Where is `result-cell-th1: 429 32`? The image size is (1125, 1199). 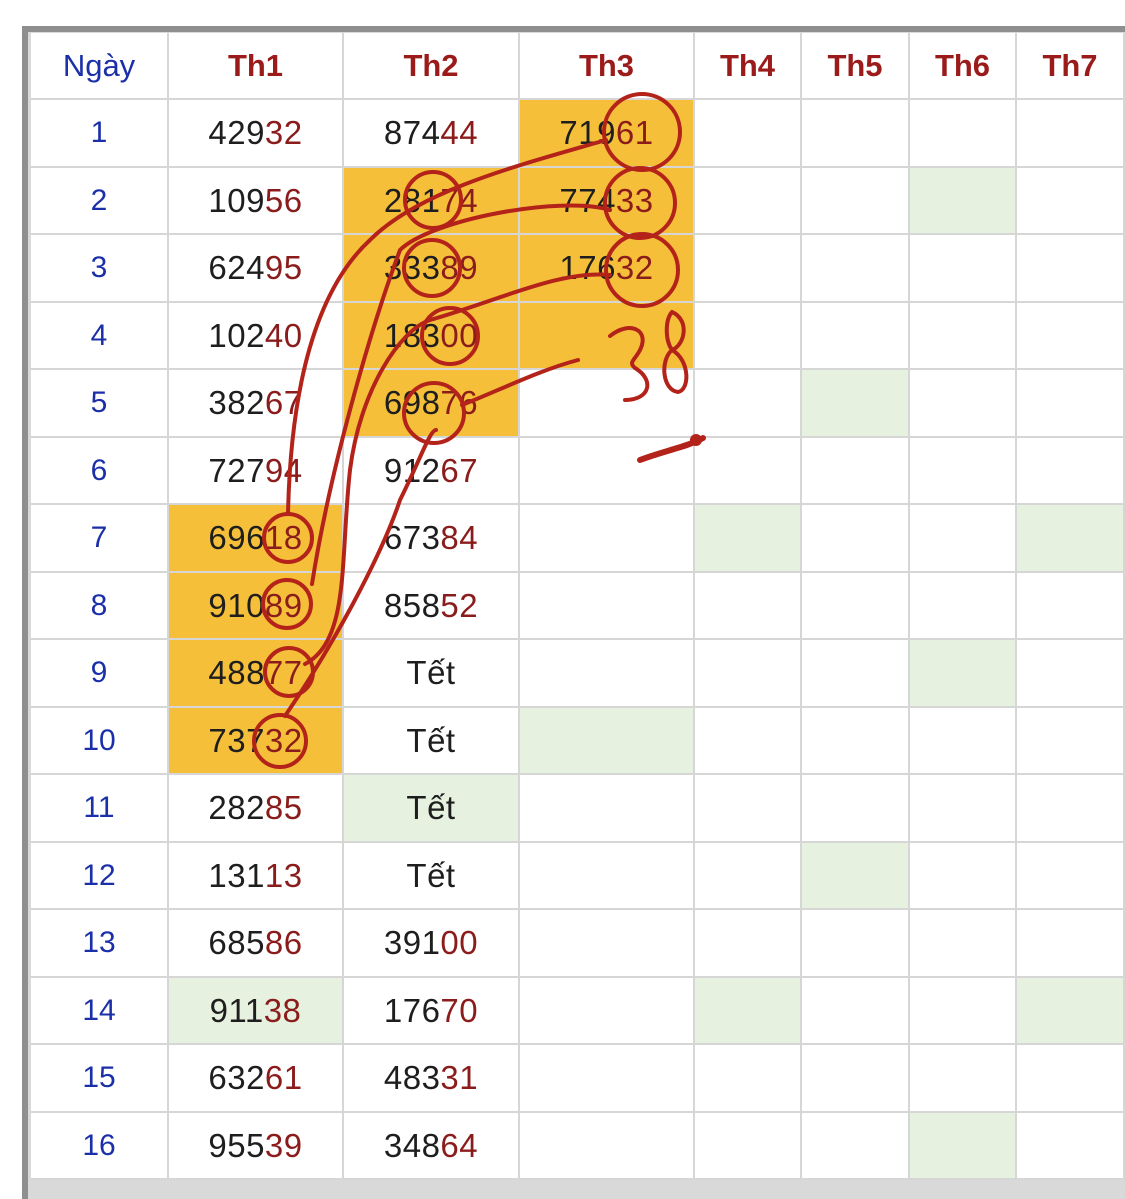
result-cell-th1: 429 32 is located at coordinates (256, 134).